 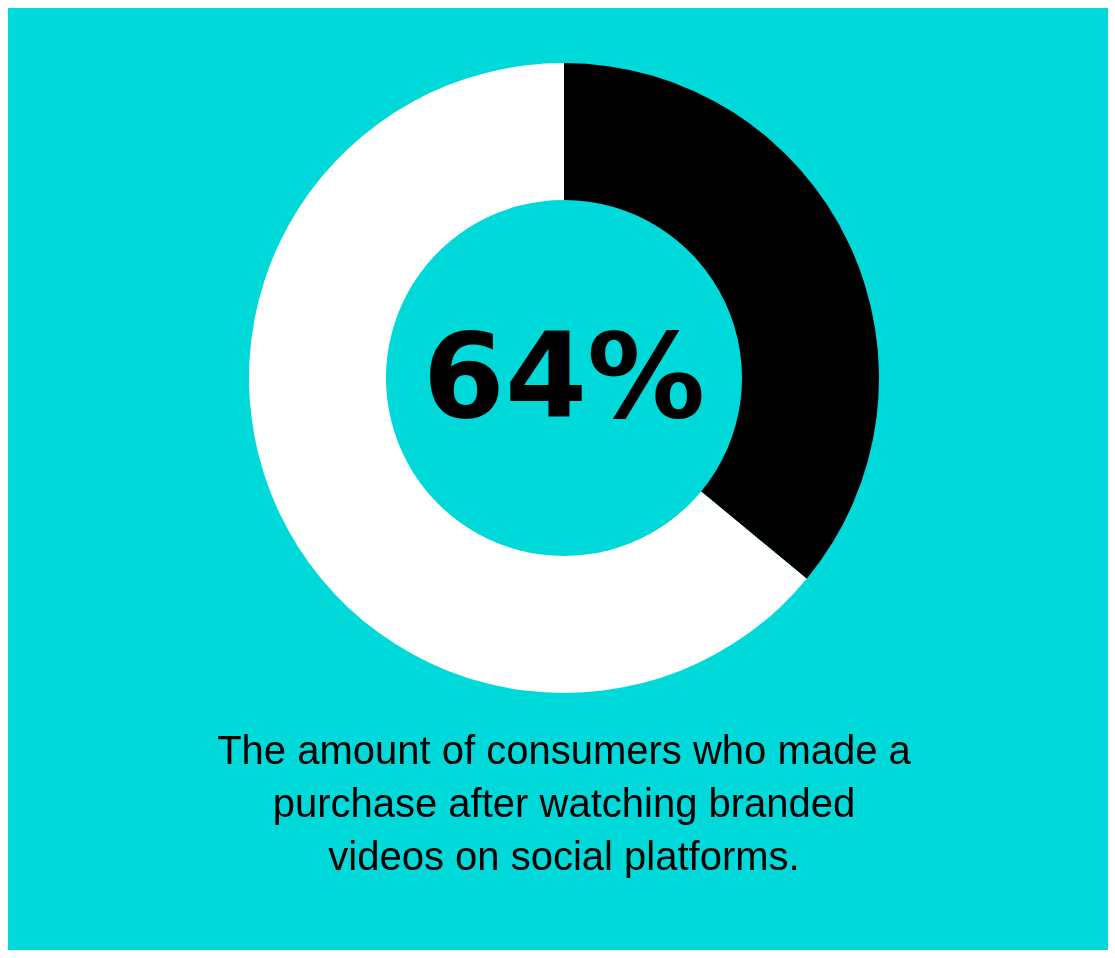 I want to click on text: 64%, so click(x=564, y=376).